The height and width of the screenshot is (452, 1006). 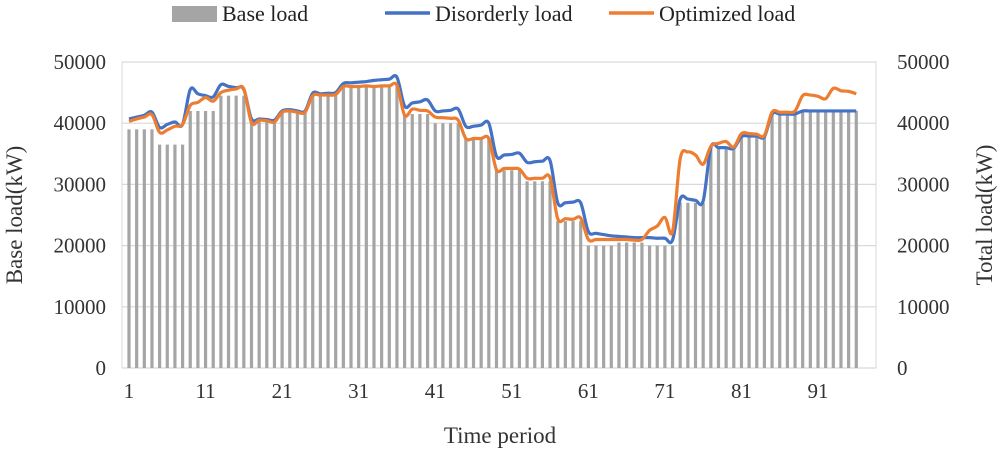 What do you see at coordinates (923, 215) in the screenshot?
I see `right-y-tick-labels: 0 10000 20000 30000 40000 50000` at bounding box center [923, 215].